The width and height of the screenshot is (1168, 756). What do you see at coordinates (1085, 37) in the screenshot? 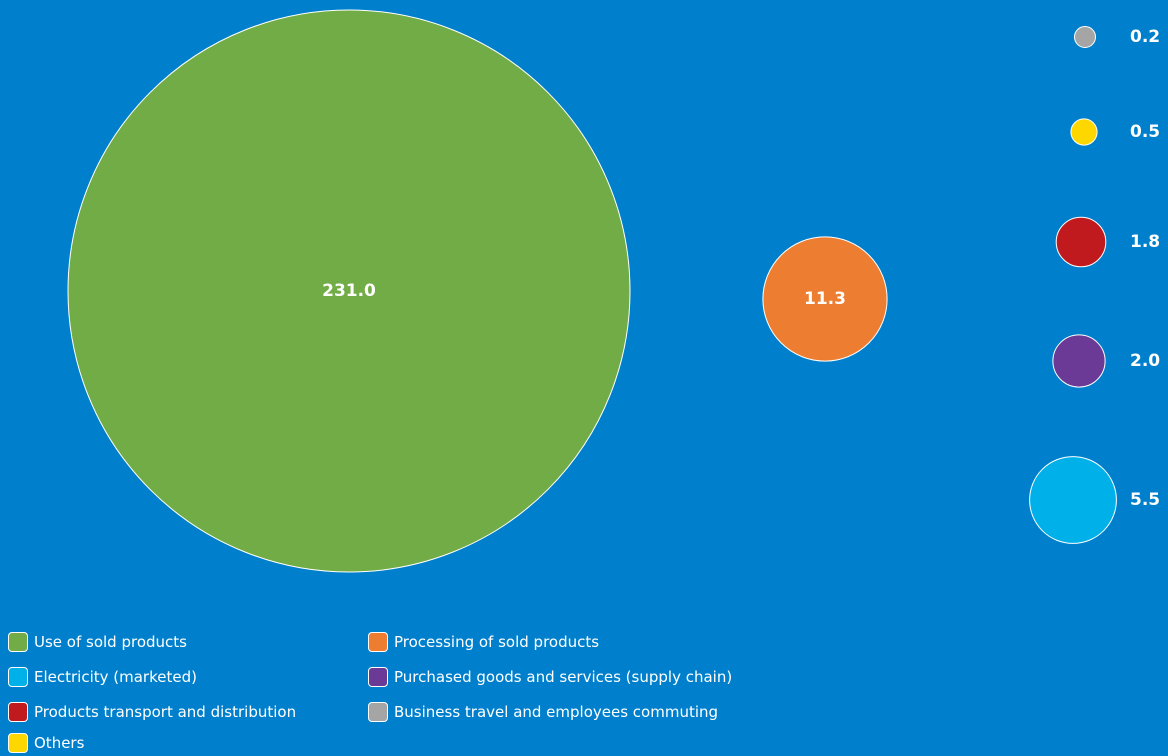
I see `bubble-business-travel-and-employees-commuting` at bounding box center [1085, 37].